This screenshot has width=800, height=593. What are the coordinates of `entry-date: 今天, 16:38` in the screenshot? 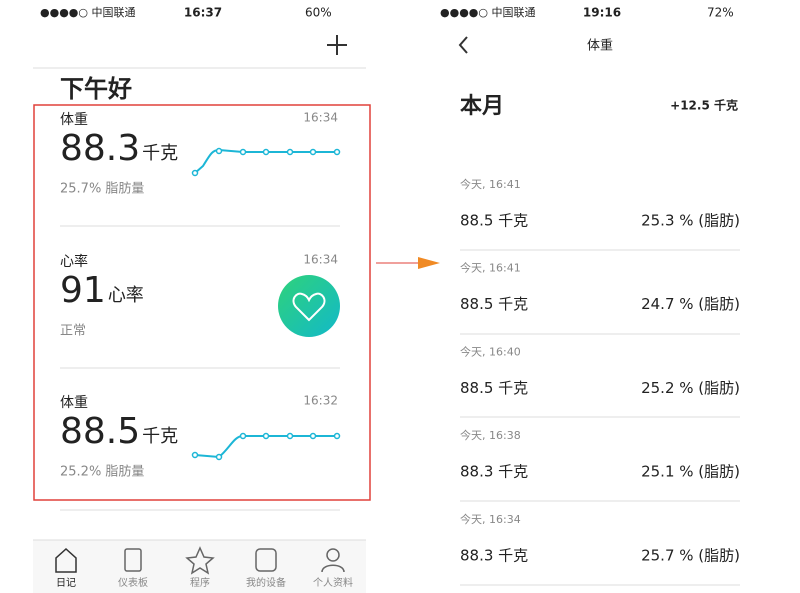 It's located at (490, 435).